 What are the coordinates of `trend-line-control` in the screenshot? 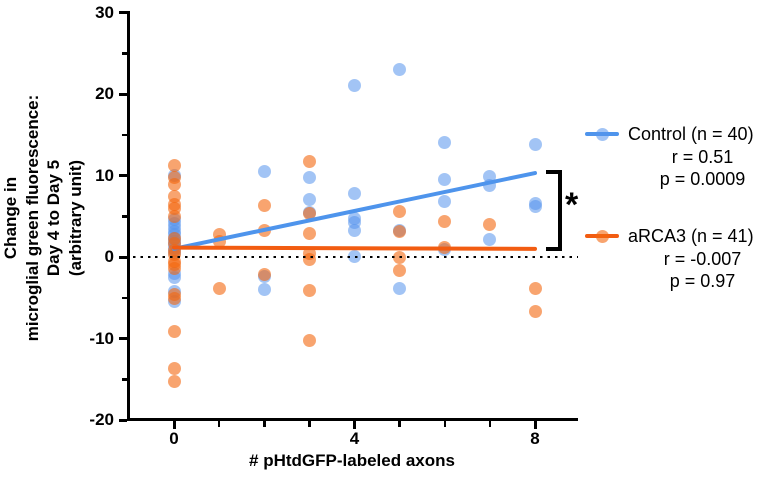 It's located at (354, 211).